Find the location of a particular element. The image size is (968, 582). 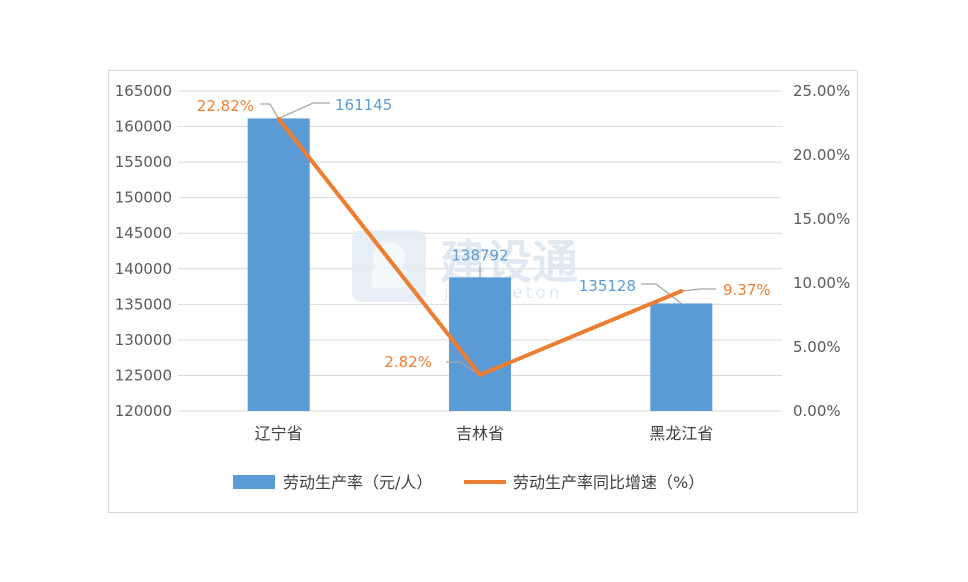

left-tick-label: 125000 is located at coordinates (143, 375).